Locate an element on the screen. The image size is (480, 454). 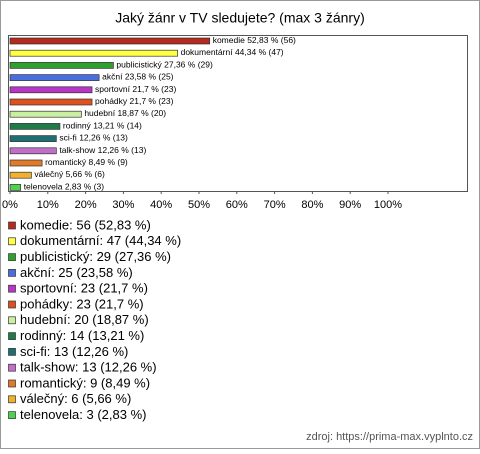
bar-category: pohádky is located at coordinates (111, 101).